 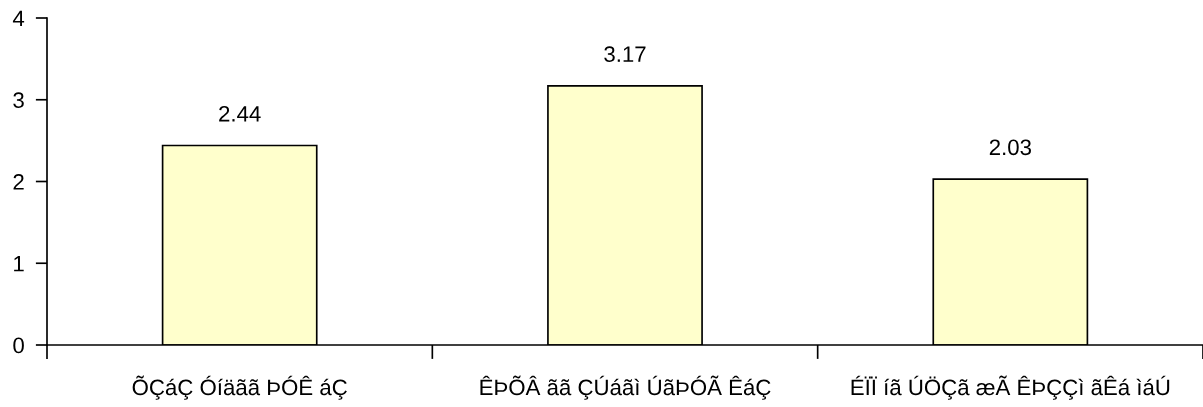 What do you see at coordinates (18, 345) in the screenshot?
I see `y-tick-label: 0` at bounding box center [18, 345].